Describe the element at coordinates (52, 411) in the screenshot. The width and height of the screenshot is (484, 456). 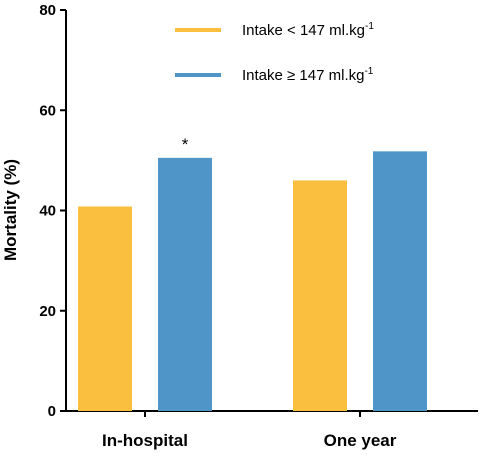
I see `y-tick-label: 0` at that location.